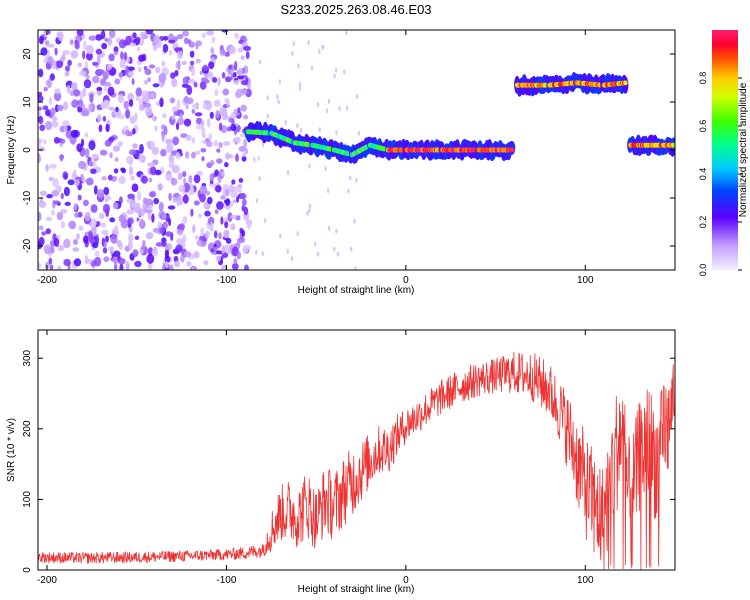 This screenshot has height=600, width=750. Describe the element at coordinates (27, 245) in the screenshot. I see `spectrogram-y-tick-label: -20` at that location.